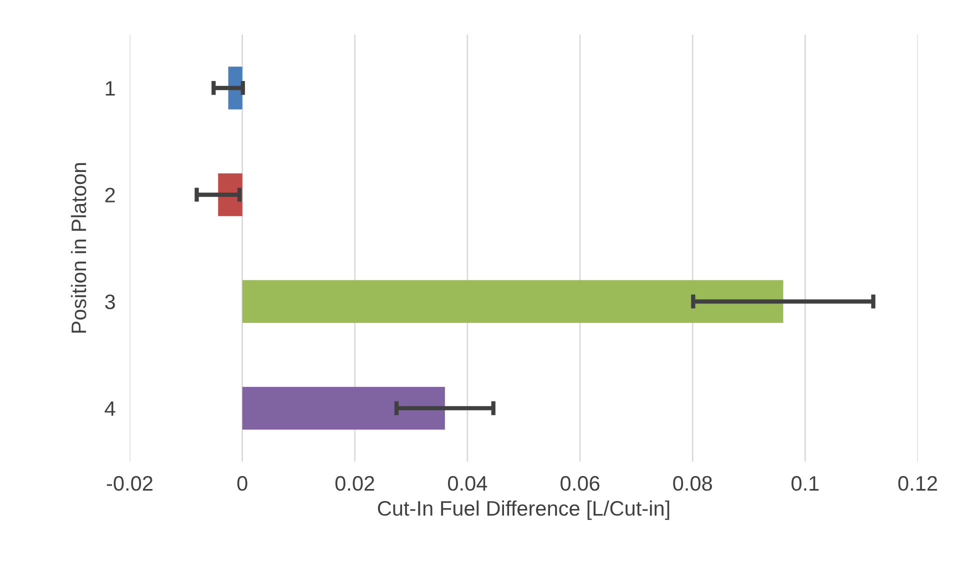  I want to click on y-tick-label: 2, so click(110, 195).